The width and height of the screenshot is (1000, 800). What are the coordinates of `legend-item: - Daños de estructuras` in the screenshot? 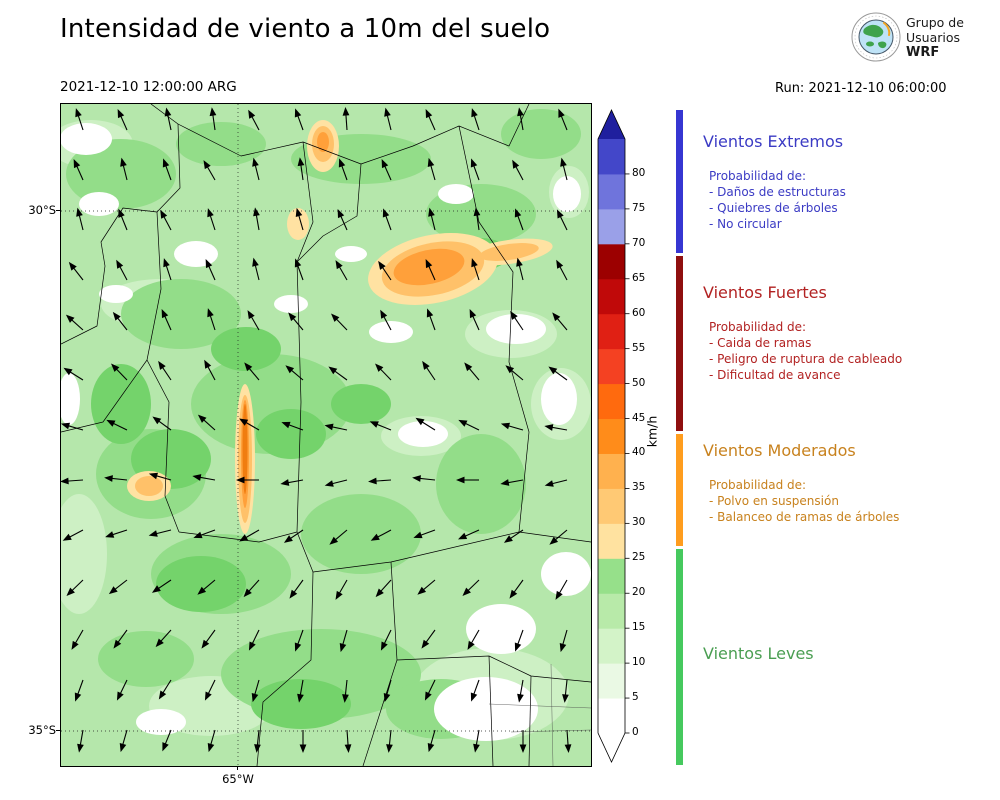 It's located at (777, 192).